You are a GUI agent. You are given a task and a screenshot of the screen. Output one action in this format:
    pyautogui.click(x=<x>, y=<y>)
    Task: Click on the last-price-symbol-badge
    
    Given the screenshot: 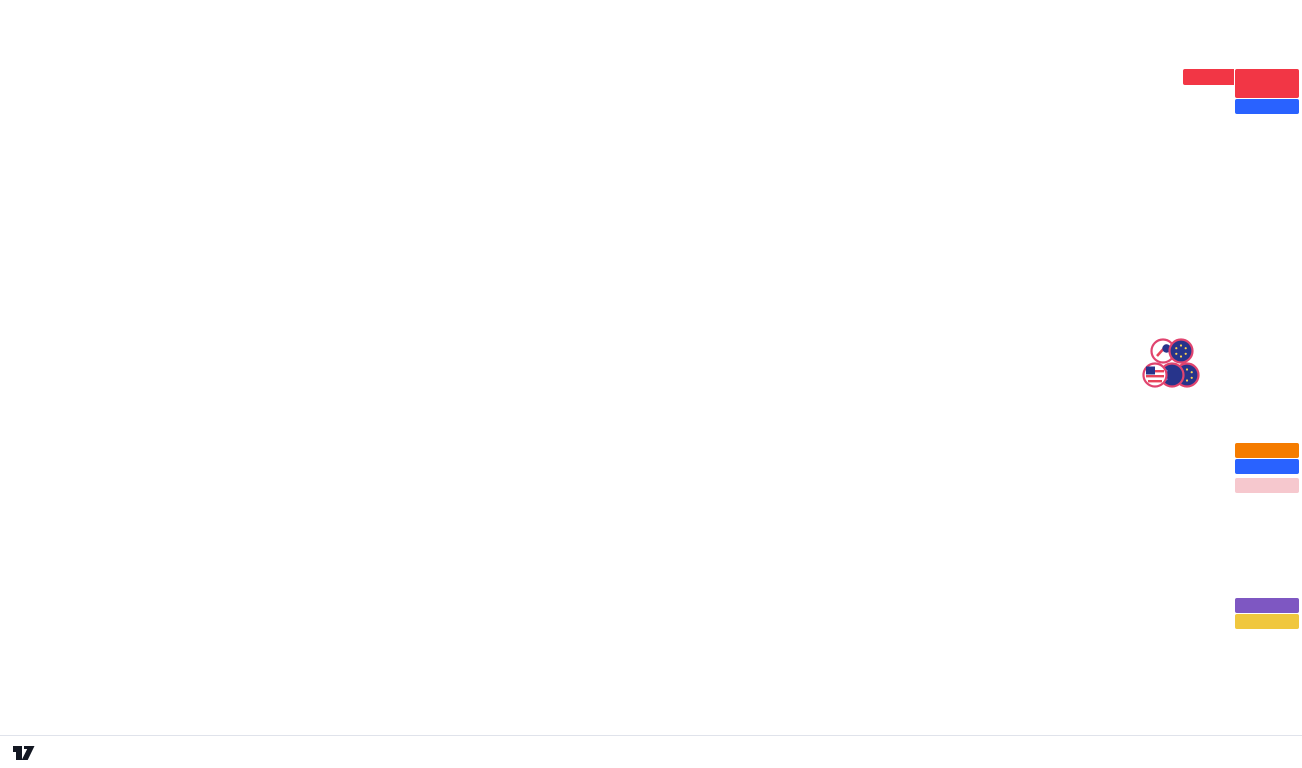 What is the action you would take?
    pyautogui.click(x=1208, y=77)
    